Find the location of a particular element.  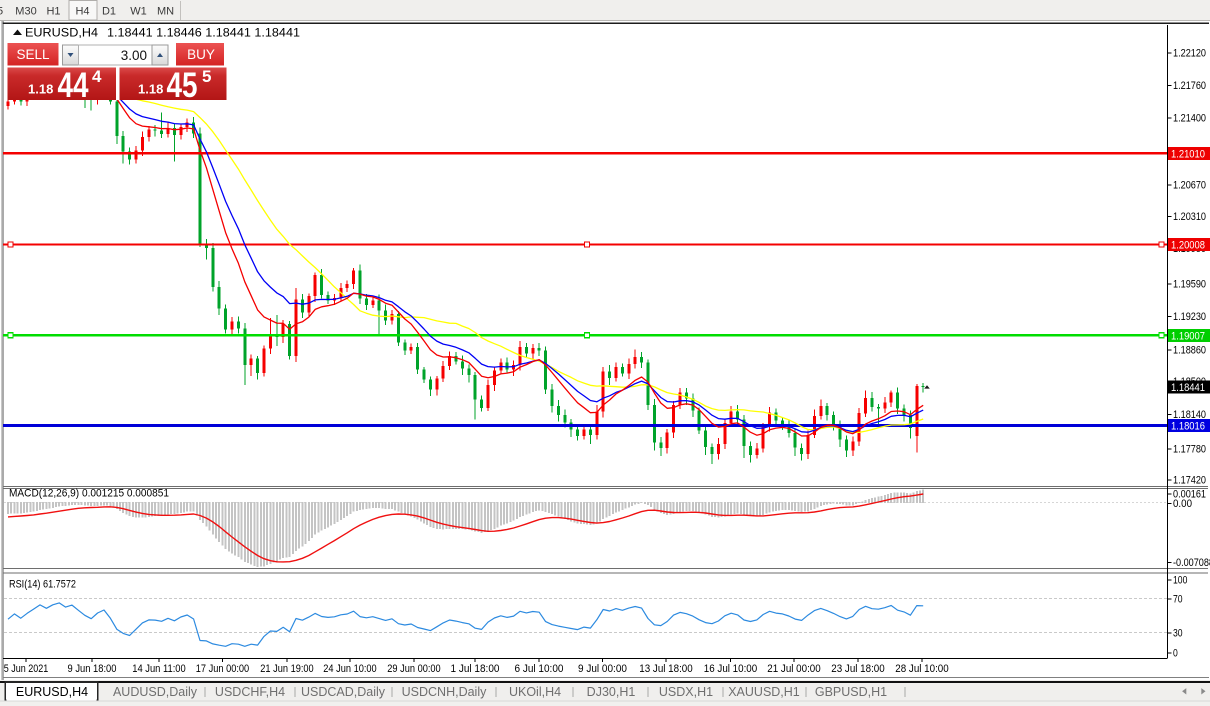

svg-text: USDX,H1 is located at coordinates (686, 692).